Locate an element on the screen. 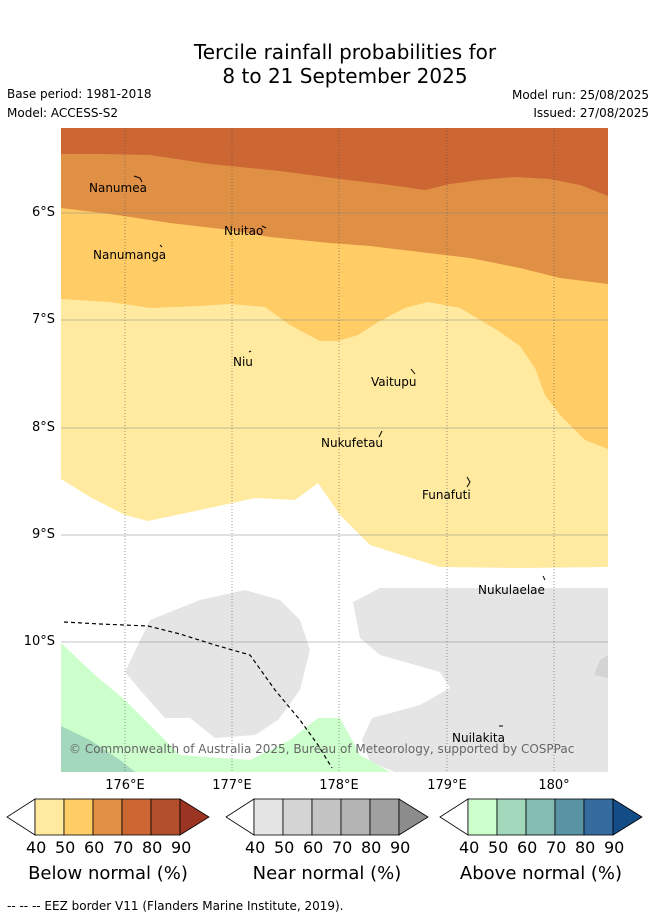  lon-label-177e: 177°E is located at coordinates (232, 785).